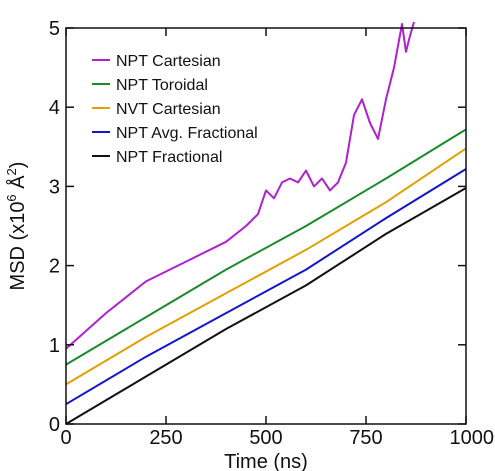  Describe the element at coordinates (11, 197) in the screenshot. I see `y-axis-title-exp: 6` at that location.